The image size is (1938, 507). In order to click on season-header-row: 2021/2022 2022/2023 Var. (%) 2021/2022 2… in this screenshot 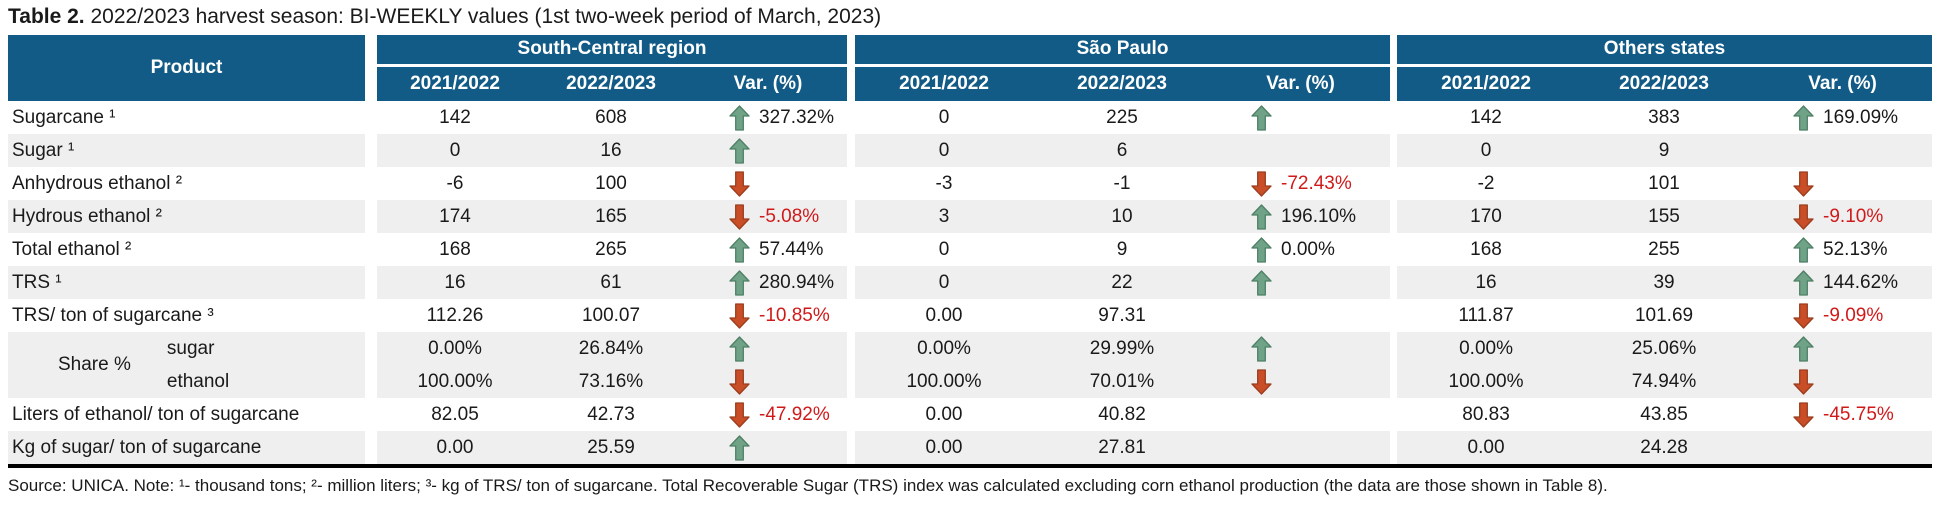, I will do `click(970, 83)`.